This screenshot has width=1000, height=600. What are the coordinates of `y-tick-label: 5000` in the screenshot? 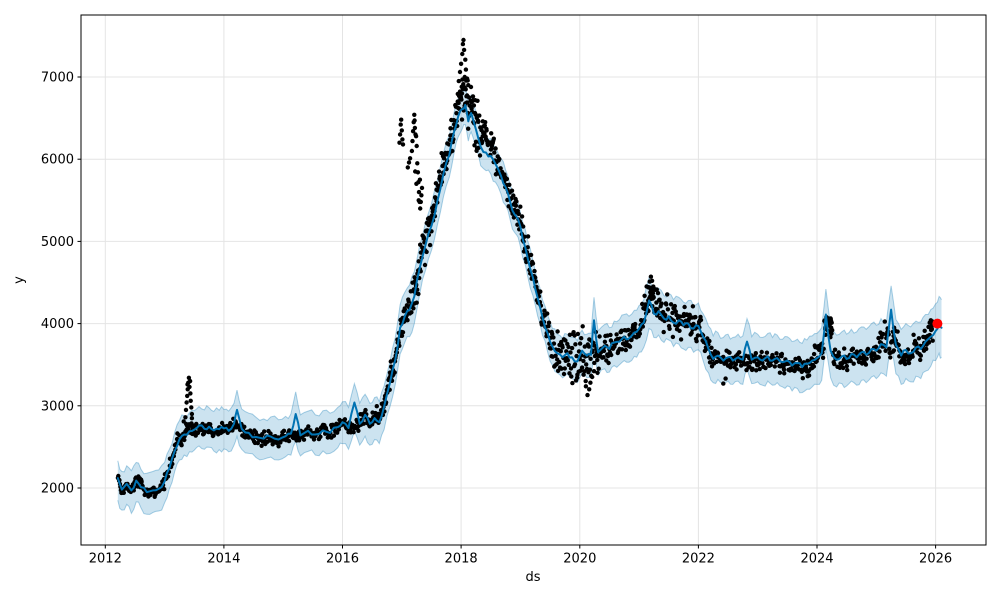 It's located at (57, 242).